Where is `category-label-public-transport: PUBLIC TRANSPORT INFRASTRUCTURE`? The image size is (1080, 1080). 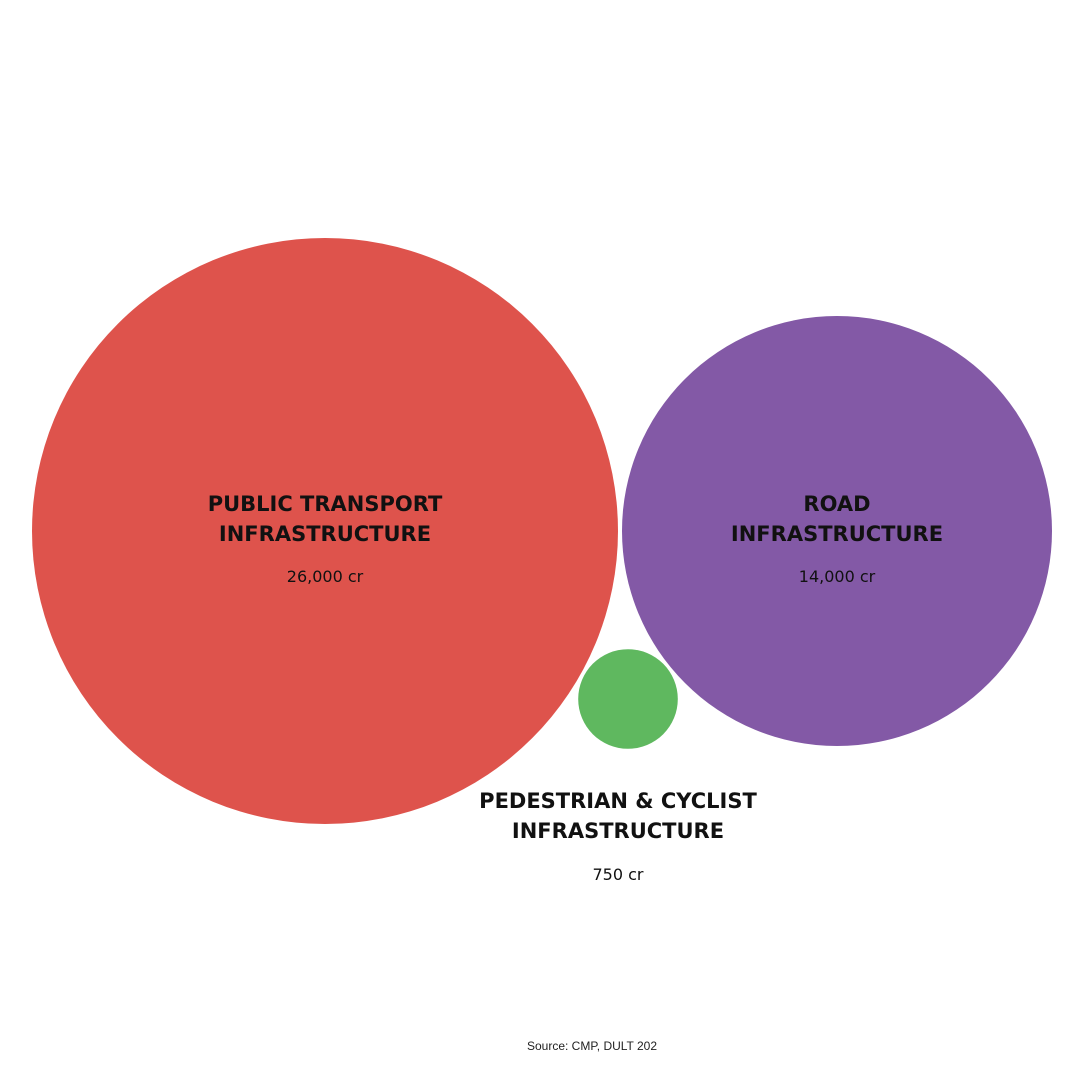 category-label-public-transport: PUBLIC TRANSPORT INFRASTRUCTURE is located at coordinates (325, 519).